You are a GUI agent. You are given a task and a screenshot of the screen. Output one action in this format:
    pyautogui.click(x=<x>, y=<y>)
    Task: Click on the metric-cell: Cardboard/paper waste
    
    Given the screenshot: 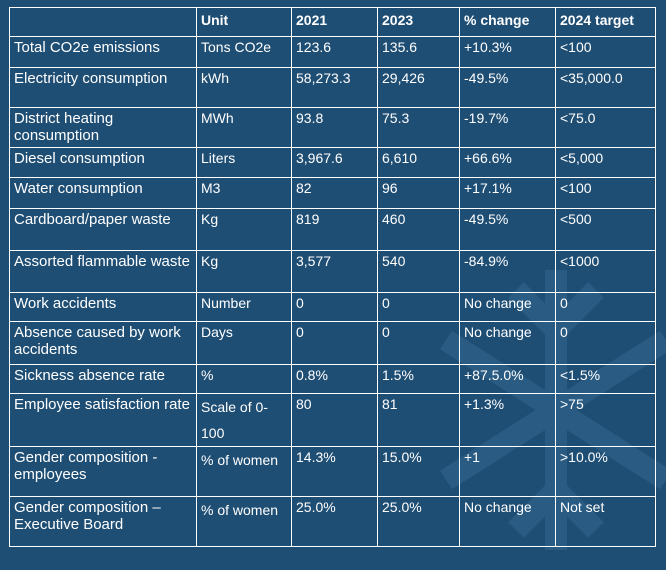 What is the action you would take?
    pyautogui.click(x=103, y=229)
    